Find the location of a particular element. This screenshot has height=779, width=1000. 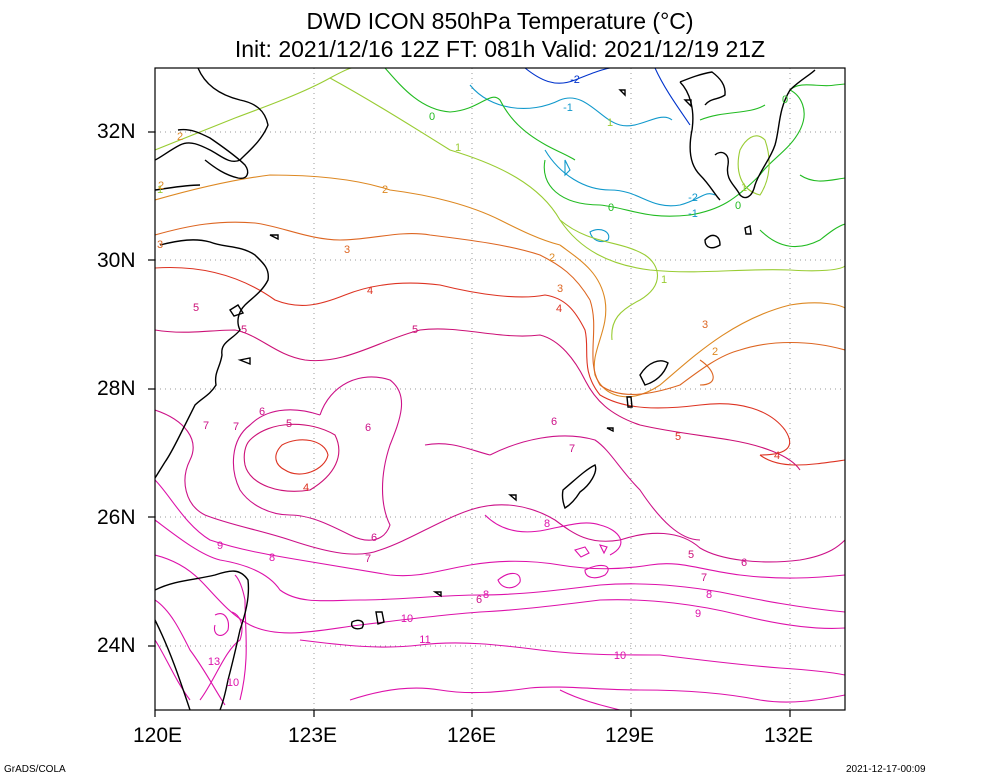

contour-value-label: 3 is located at coordinates (705, 325).